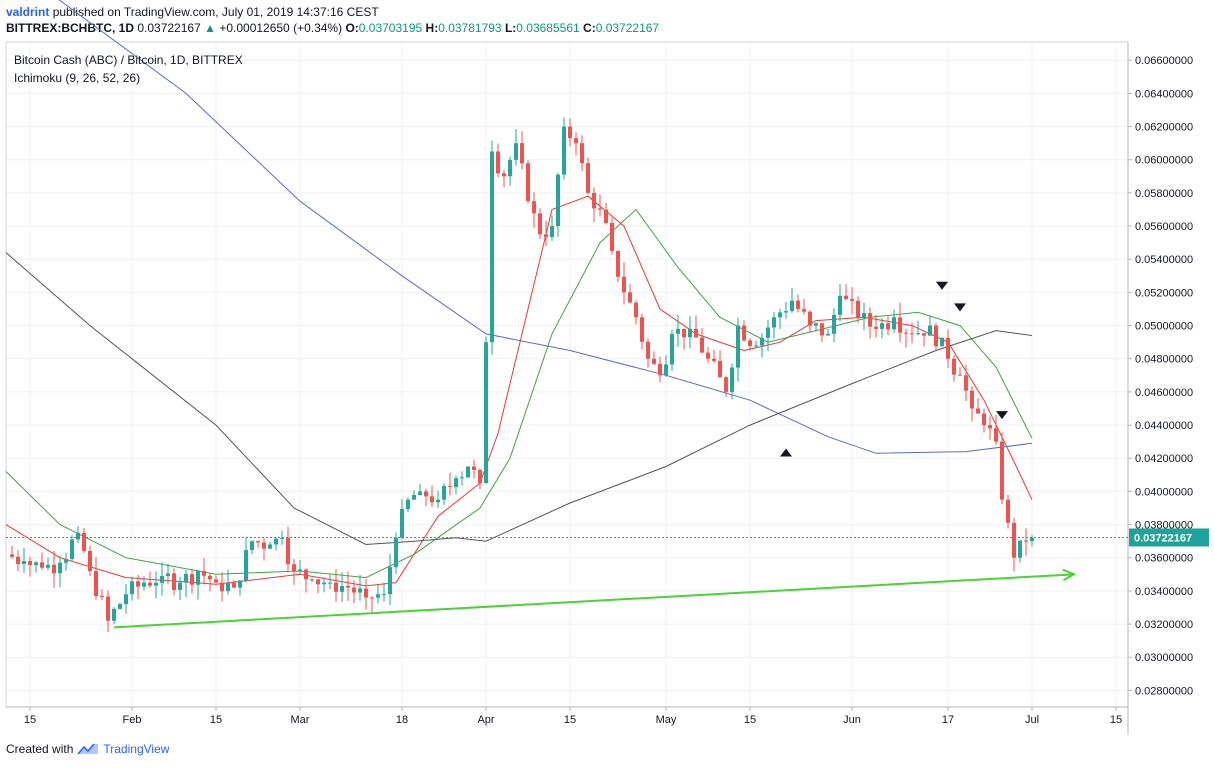  What do you see at coordinates (1164, 559) in the screenshot?
I see `price-tick-label: 0.03600000` at bounding box center [1164, 559].